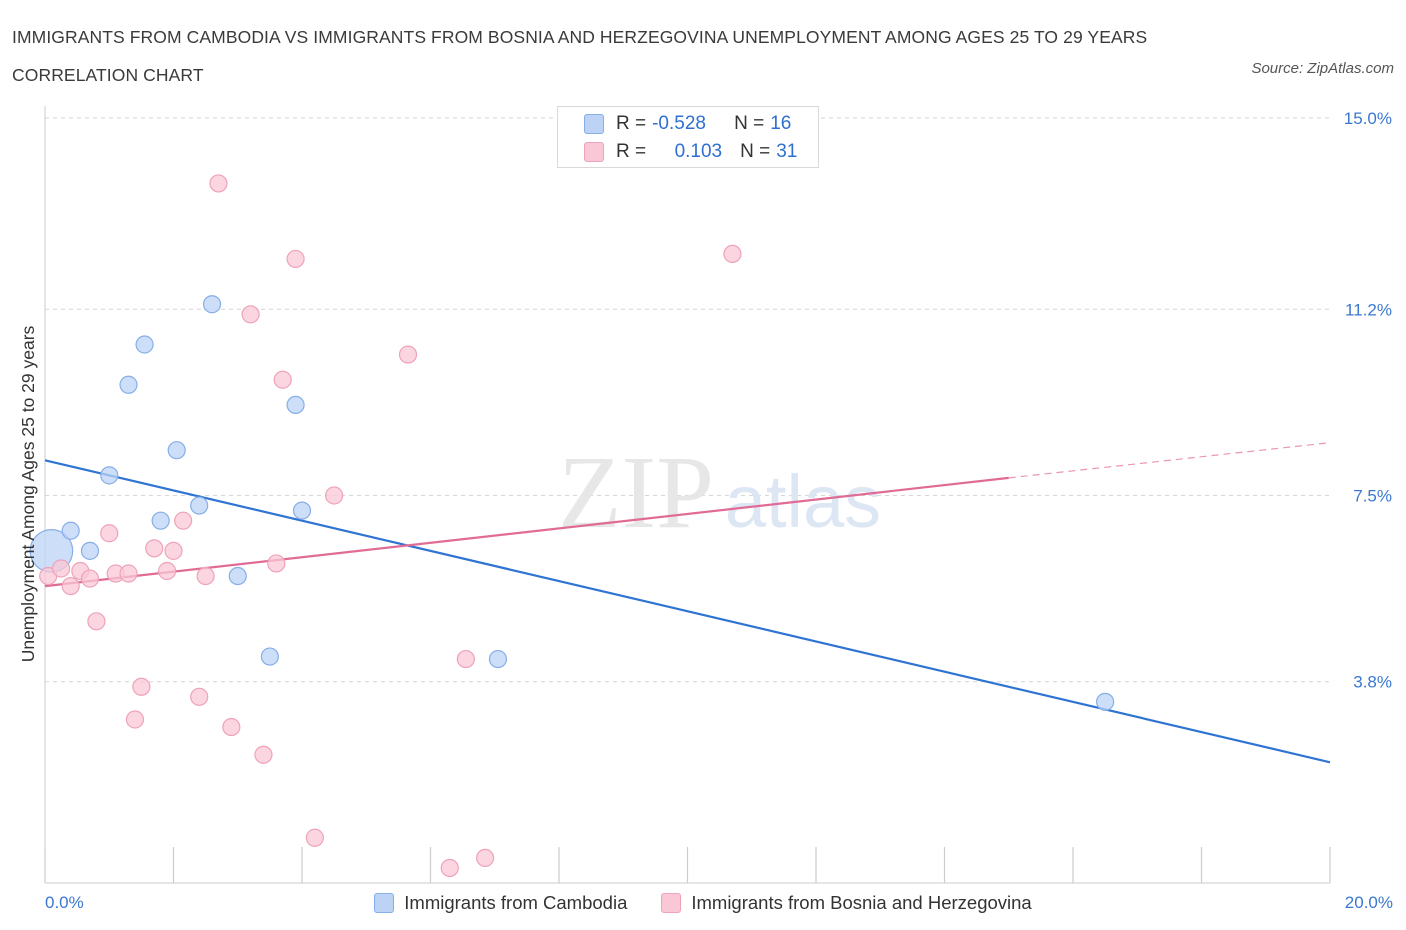 This screenshot has height=930, width=1406. What do you see at coordinates (787, 151) in the screenshot?
I see `n-value-bosnia: 31` at bounding box center [787, 151].